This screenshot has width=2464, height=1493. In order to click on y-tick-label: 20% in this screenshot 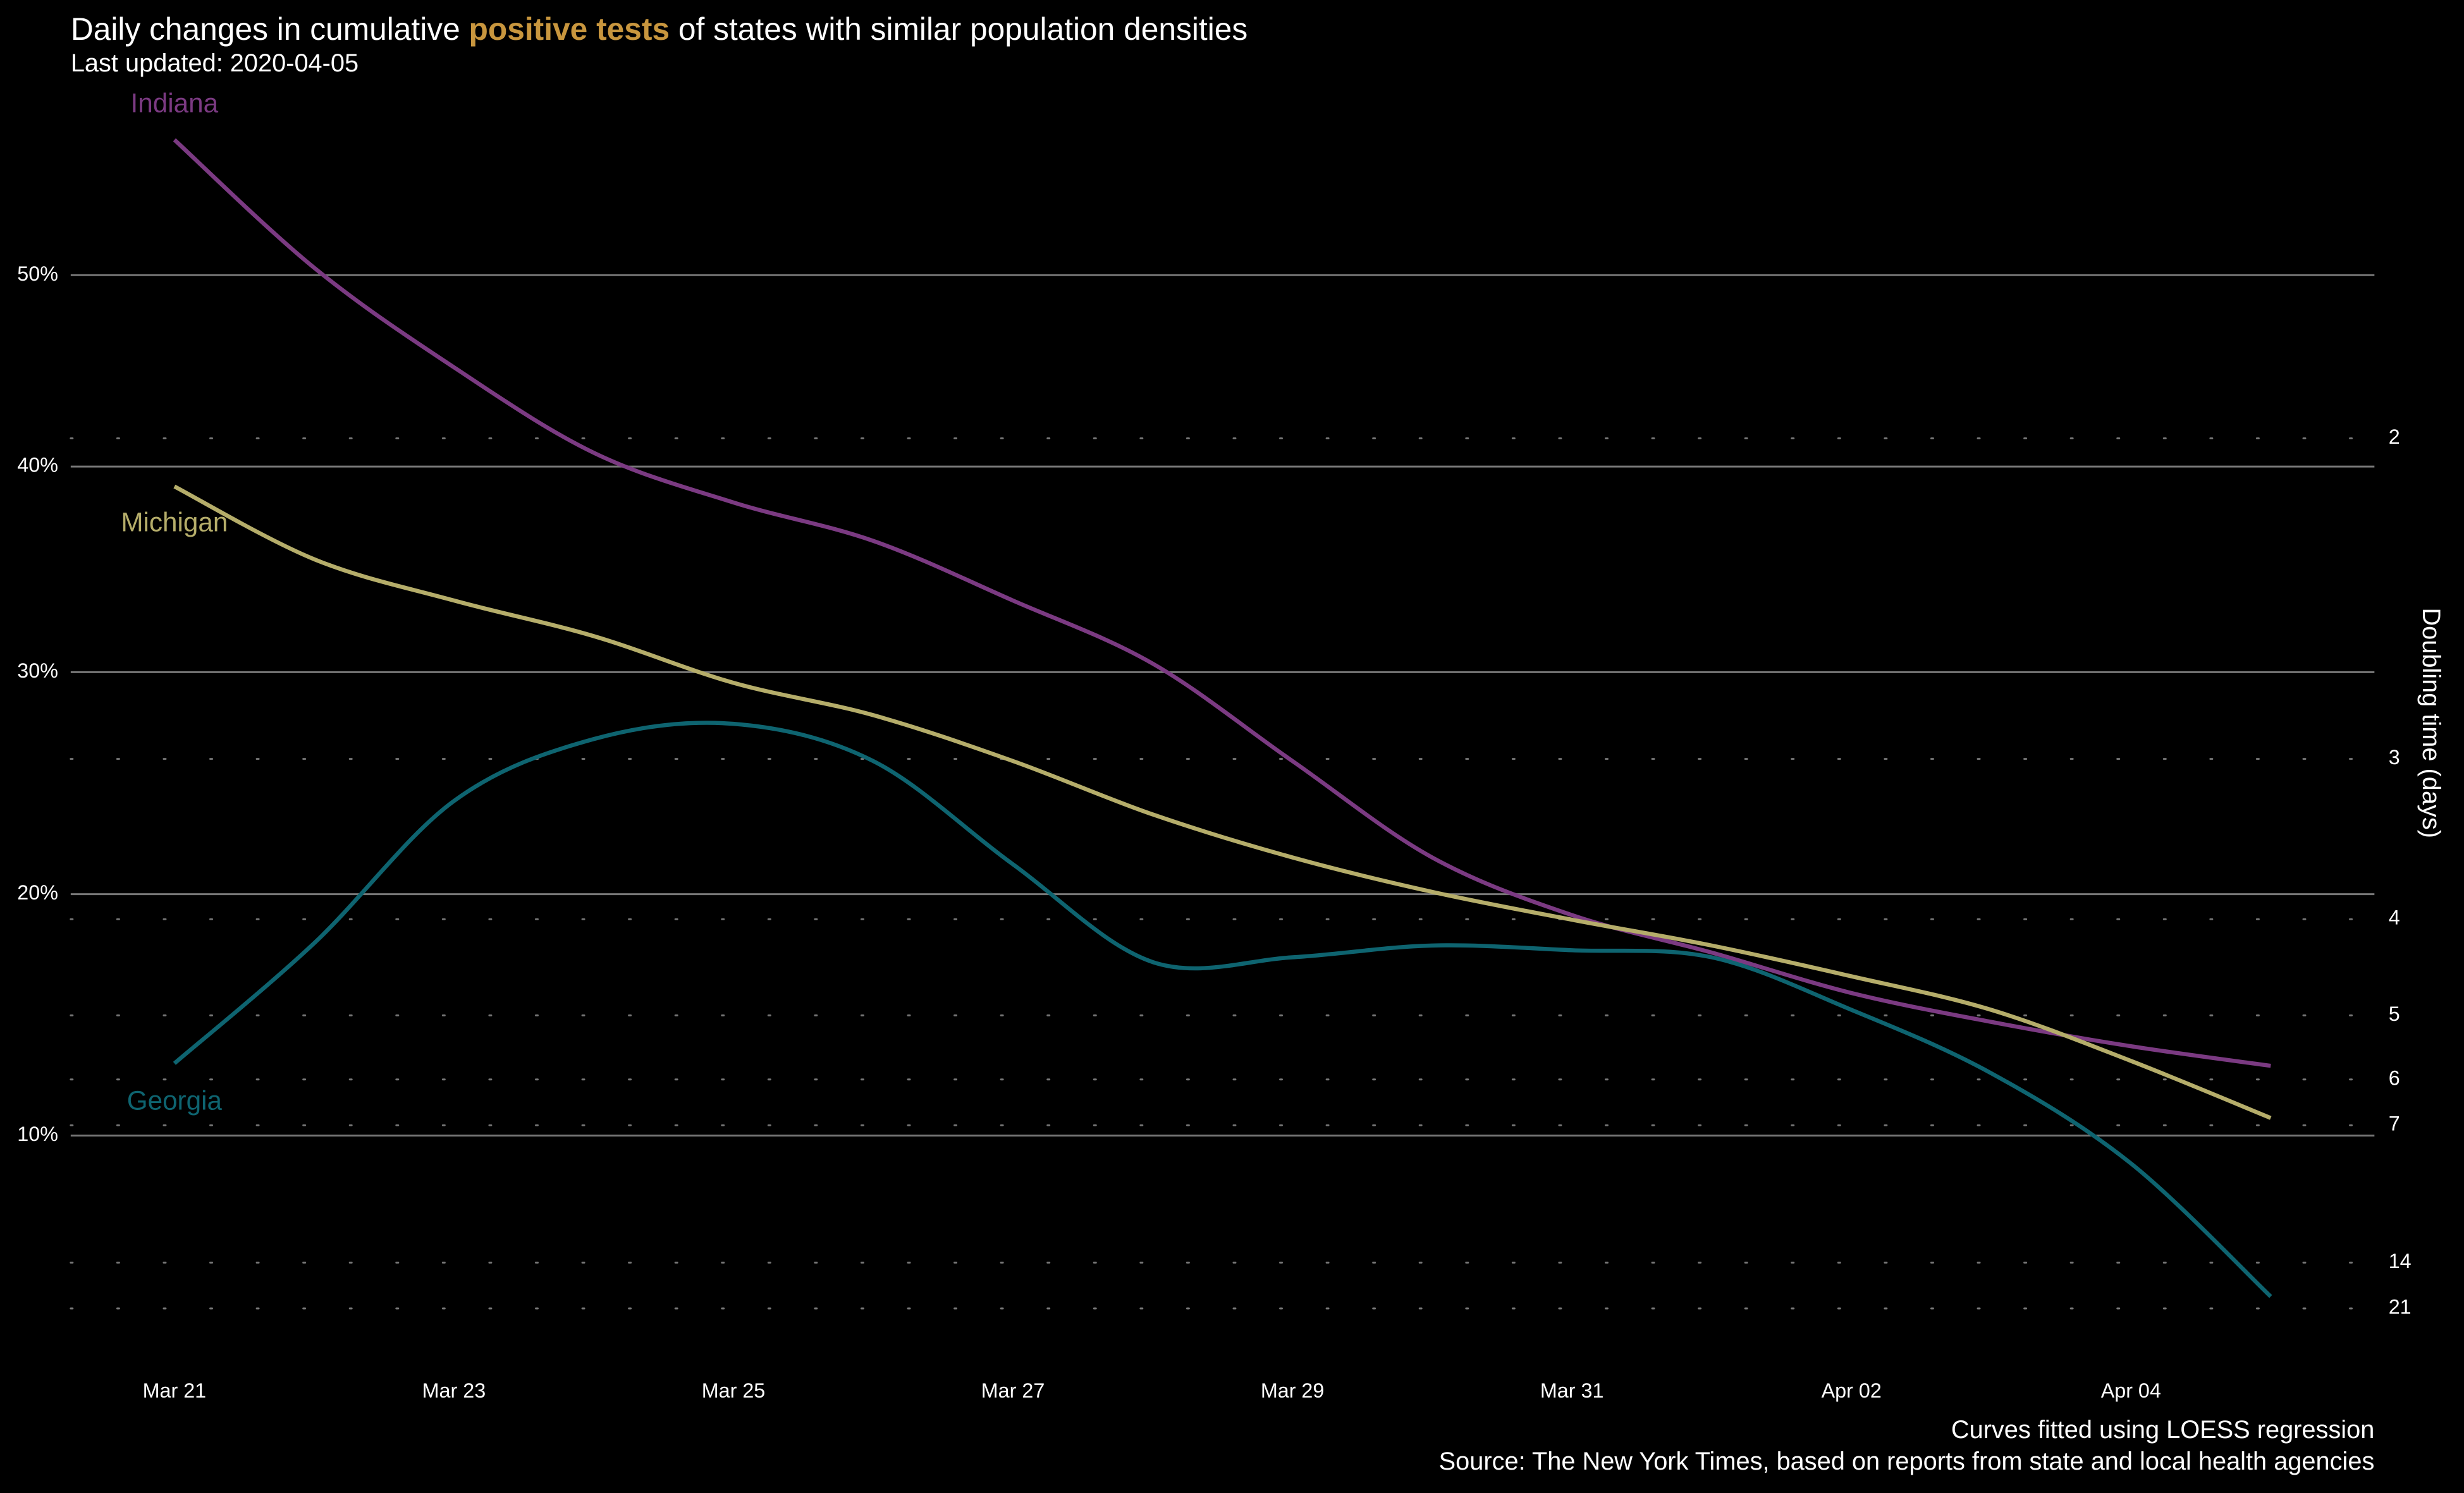, I will do `click(37, 892)`.